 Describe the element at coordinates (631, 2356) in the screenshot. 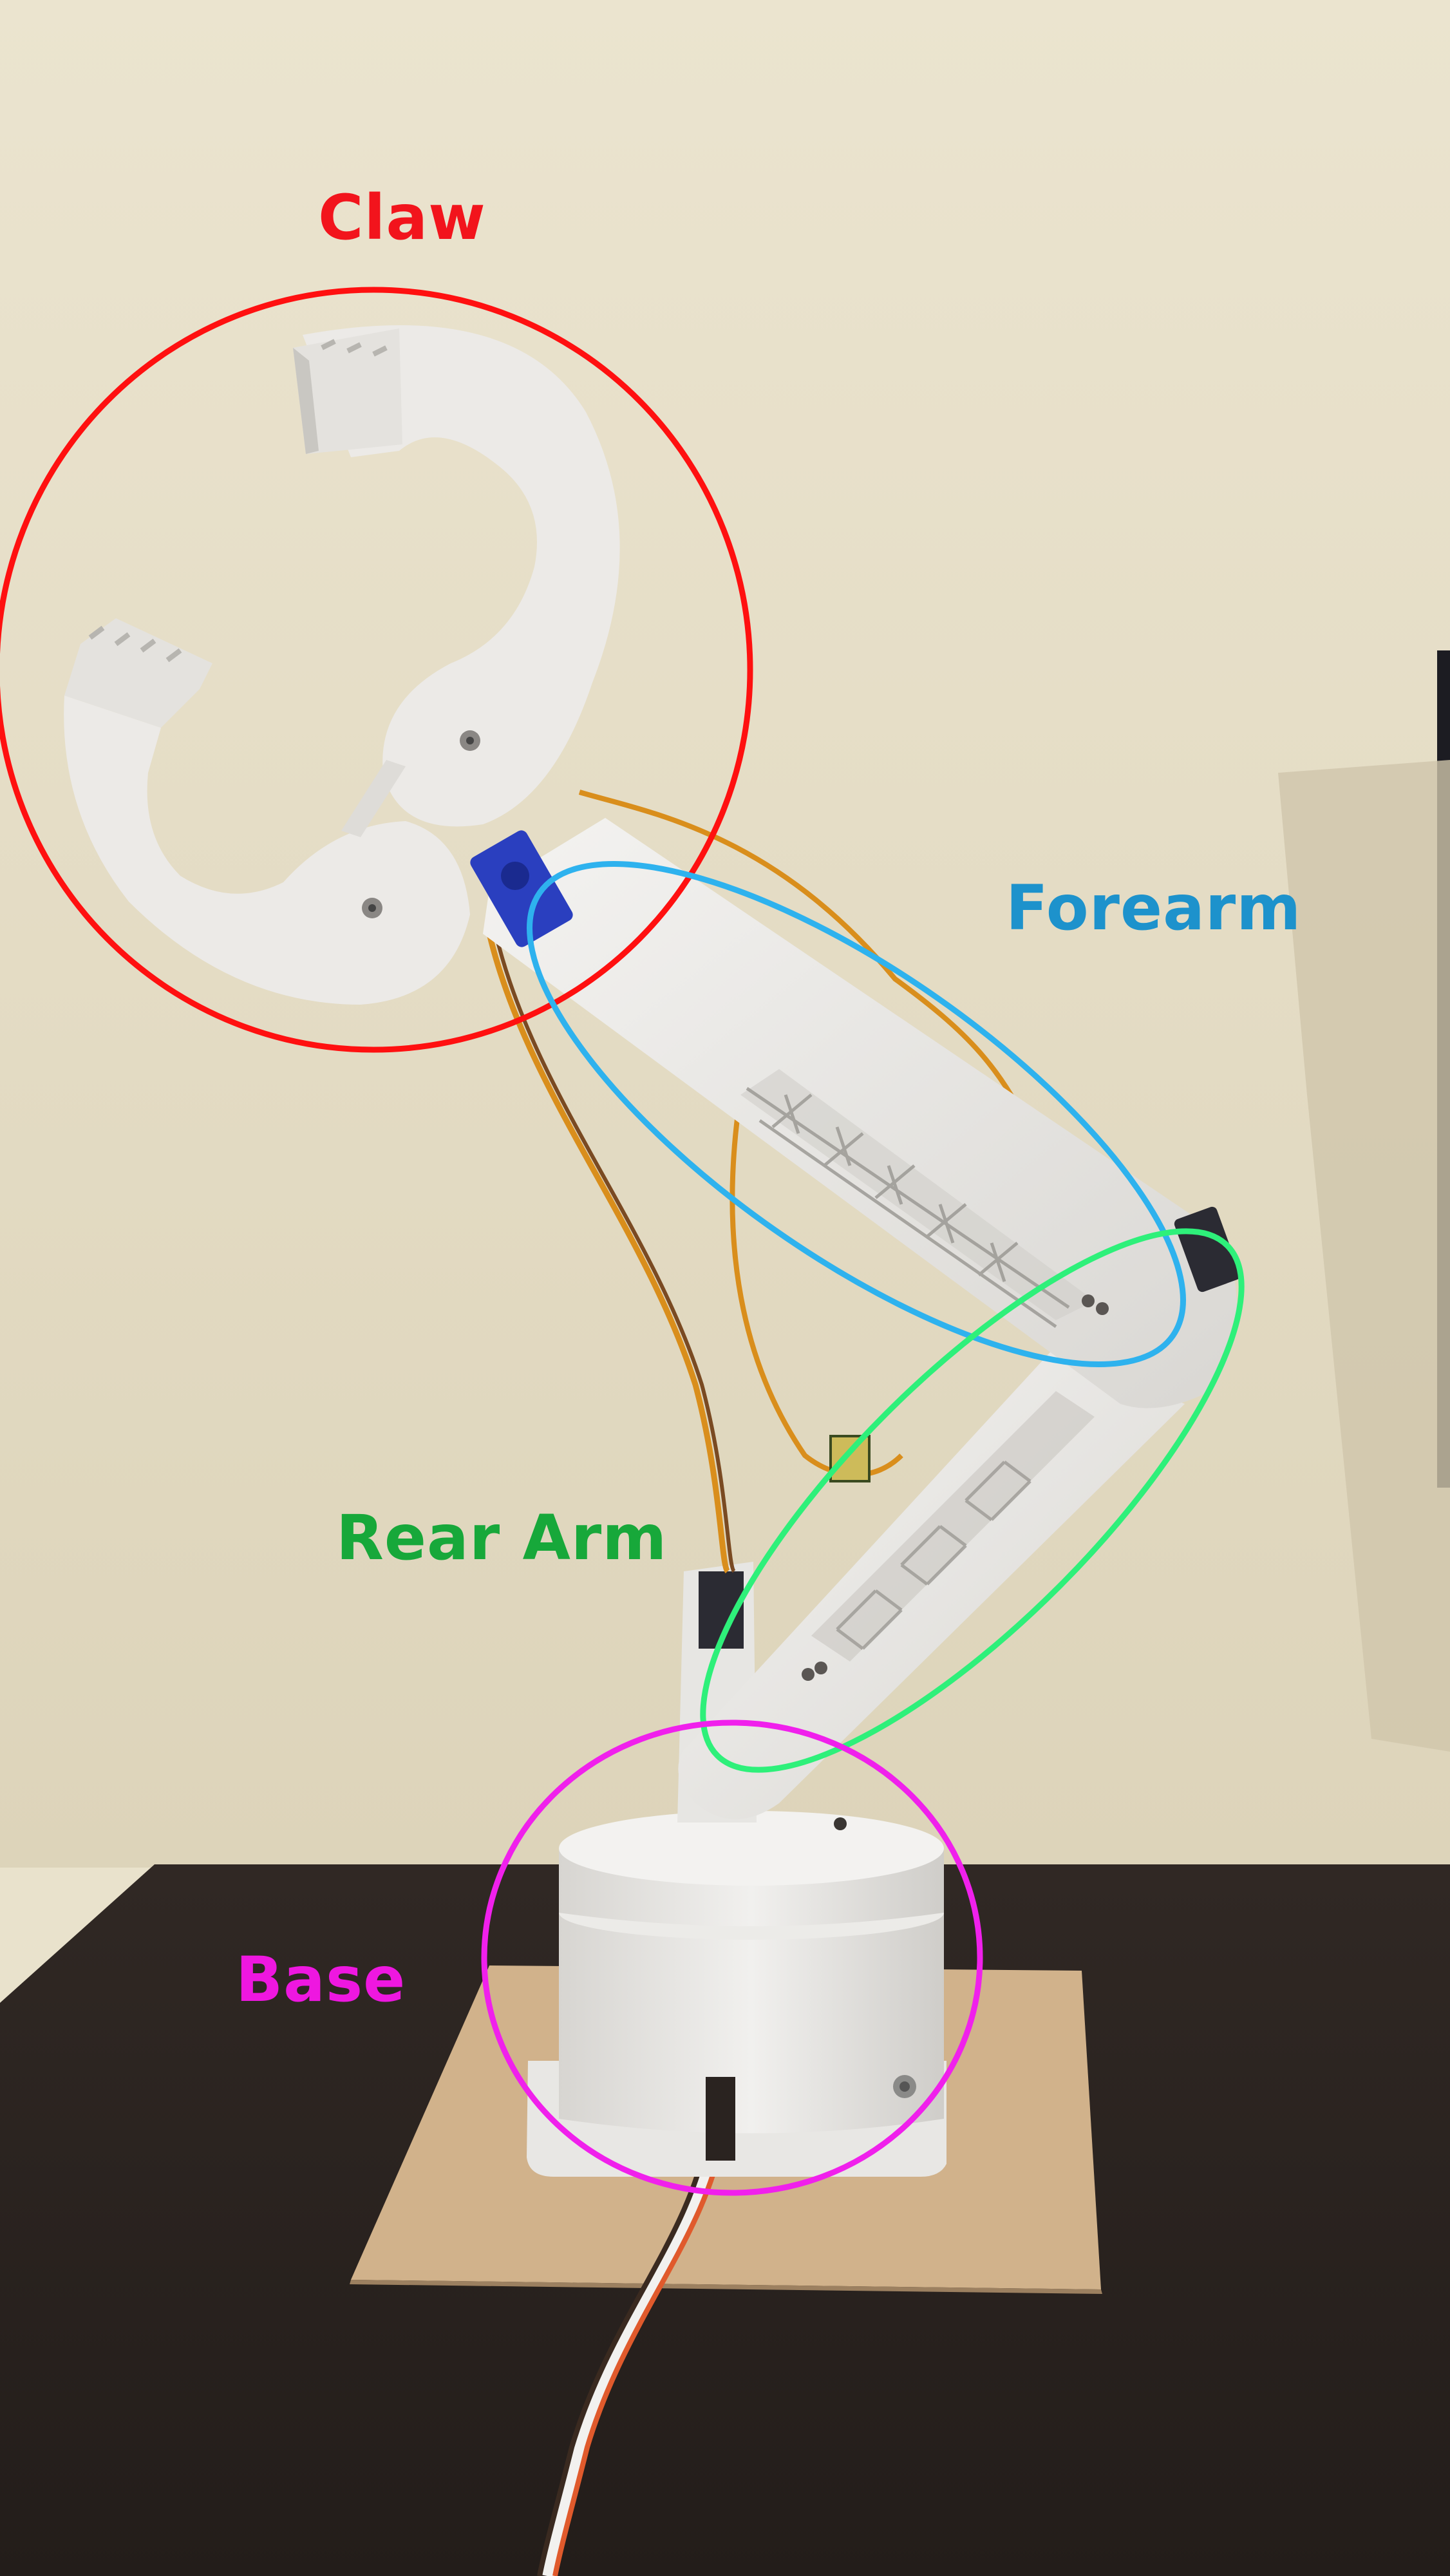

I see `base-cable` at that location.